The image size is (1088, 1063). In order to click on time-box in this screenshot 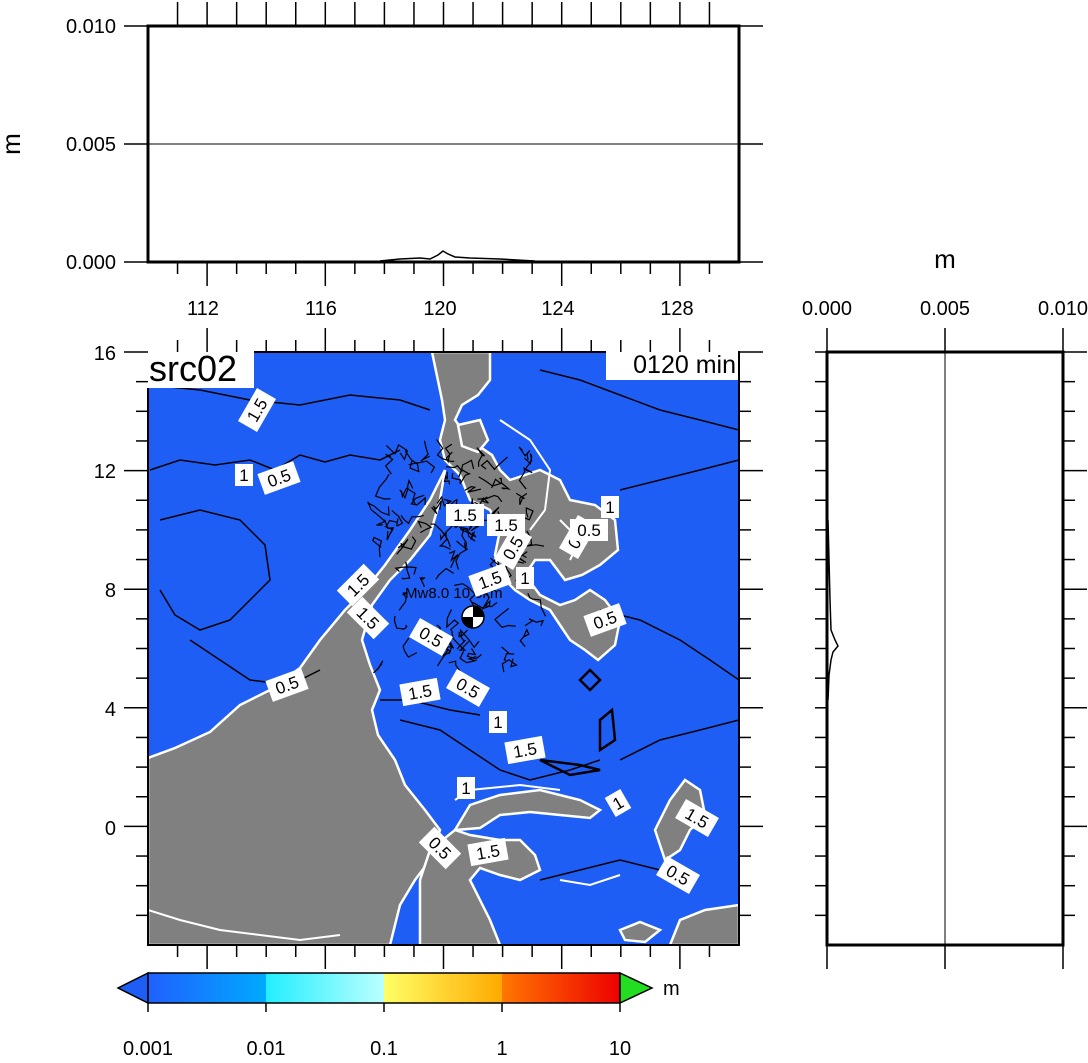, I will do `click(672, 365)`.